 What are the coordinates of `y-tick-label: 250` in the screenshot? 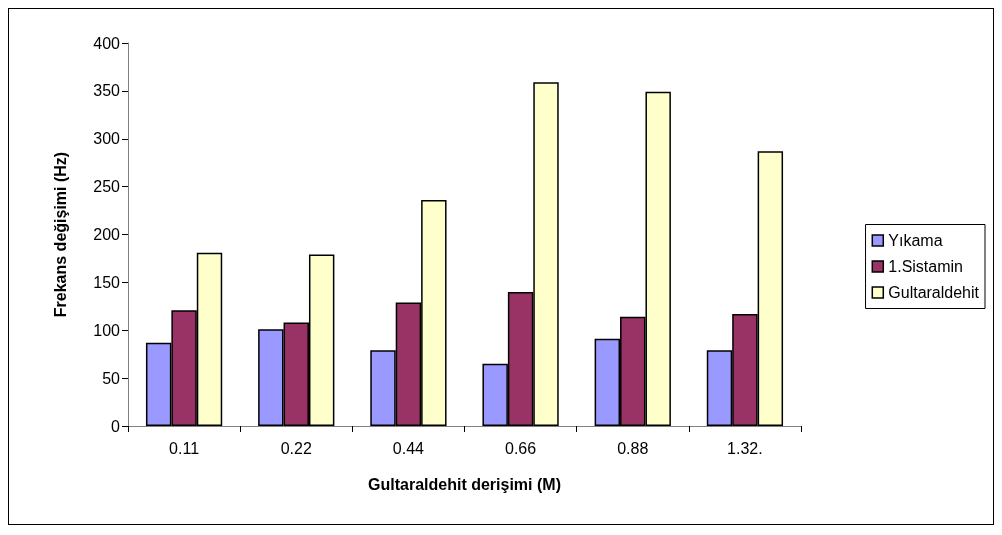 It's located at (107, 187).